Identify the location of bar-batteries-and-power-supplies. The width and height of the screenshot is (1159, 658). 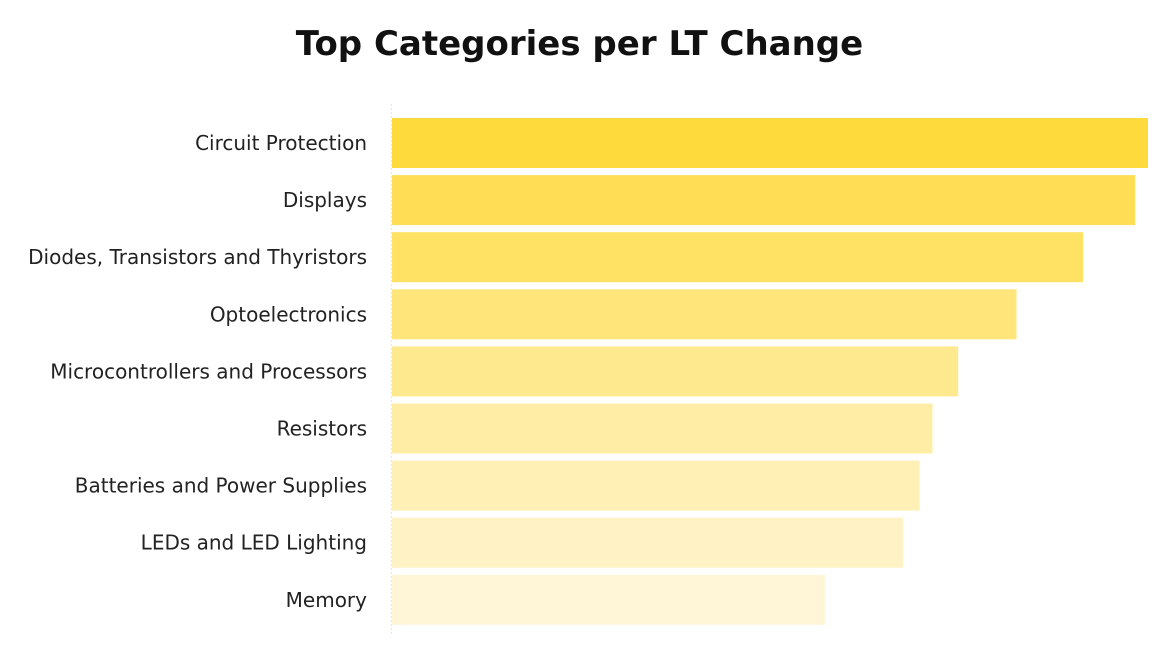
(656, 485).